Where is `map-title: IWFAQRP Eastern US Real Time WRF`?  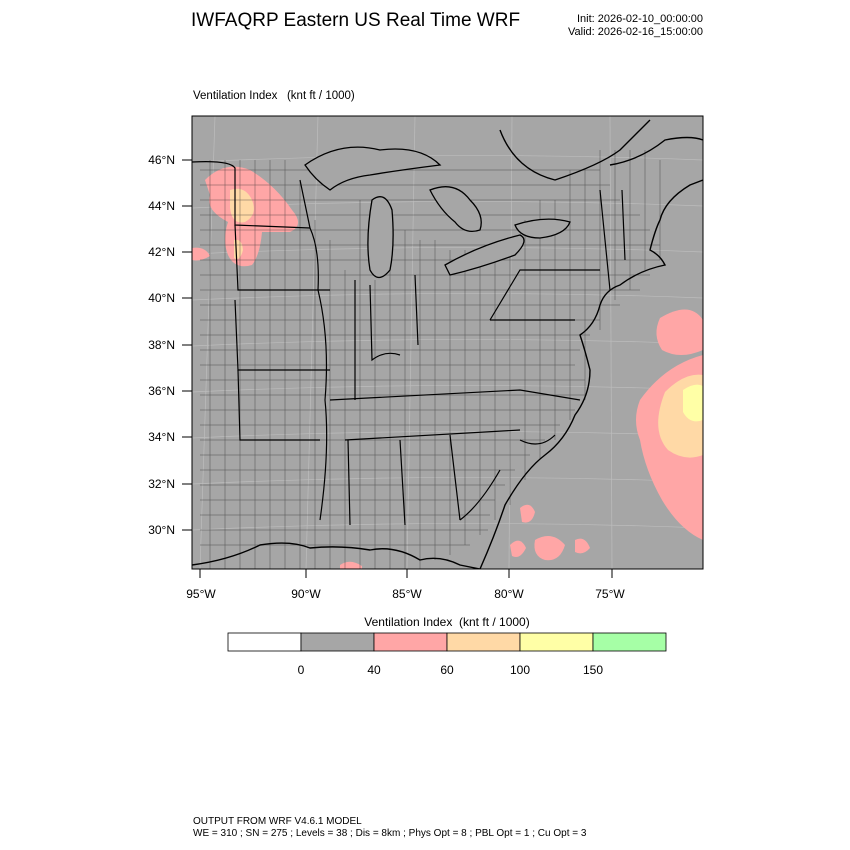 map-title: IWFAQRP Eastern US Real Time WRF is located at coordinates (356, 20).